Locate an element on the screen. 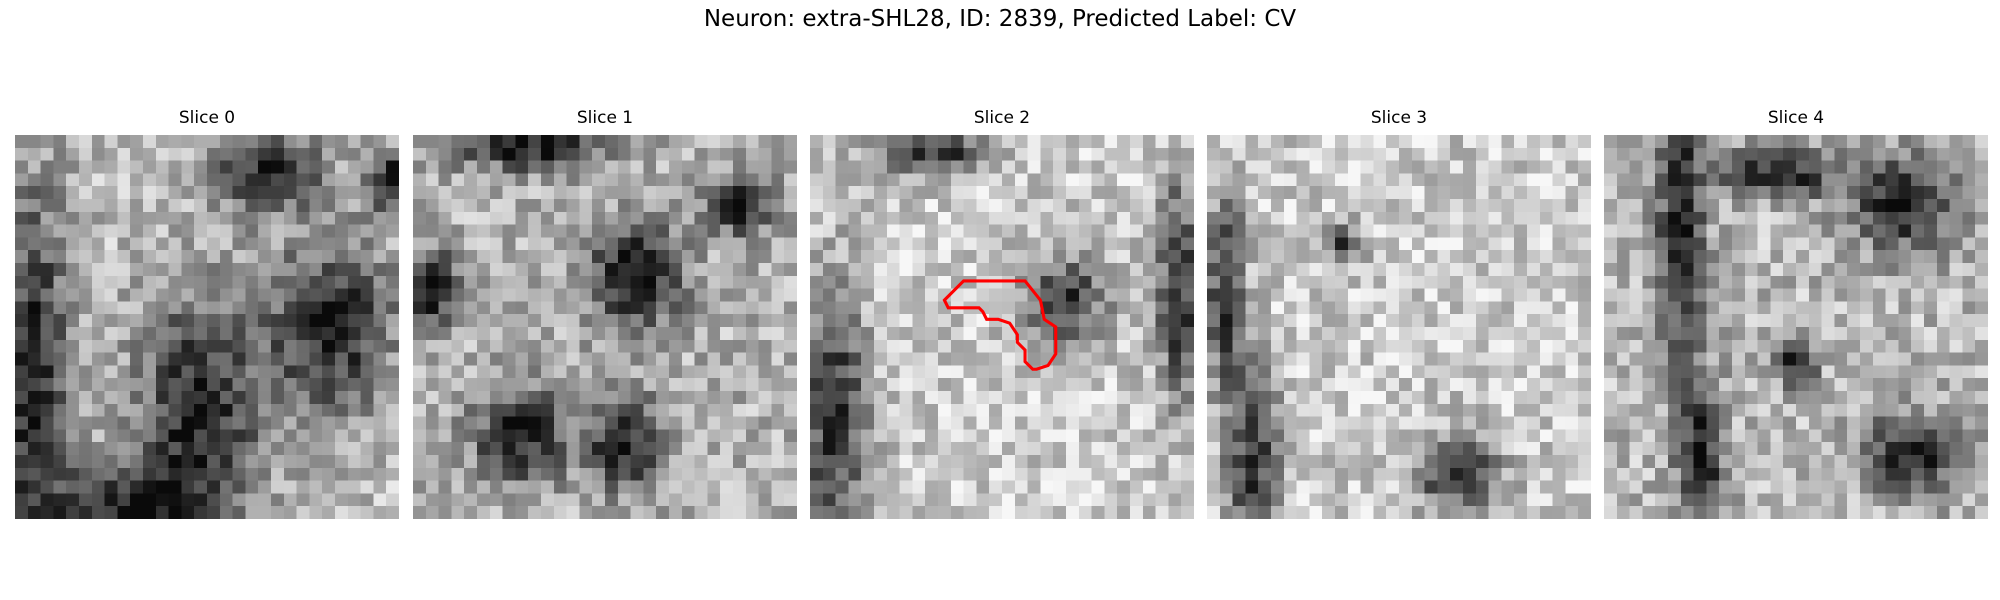  slice-image is located at coordinates (1796, 327).